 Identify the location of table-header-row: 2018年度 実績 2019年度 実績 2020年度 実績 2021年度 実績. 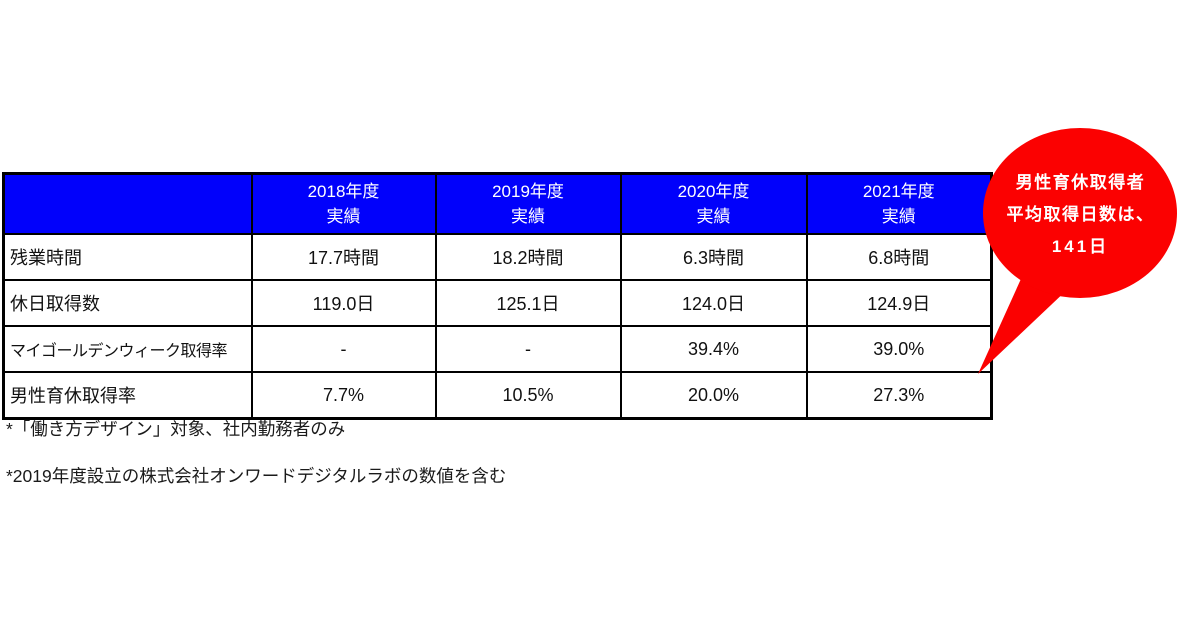
(497, 203).